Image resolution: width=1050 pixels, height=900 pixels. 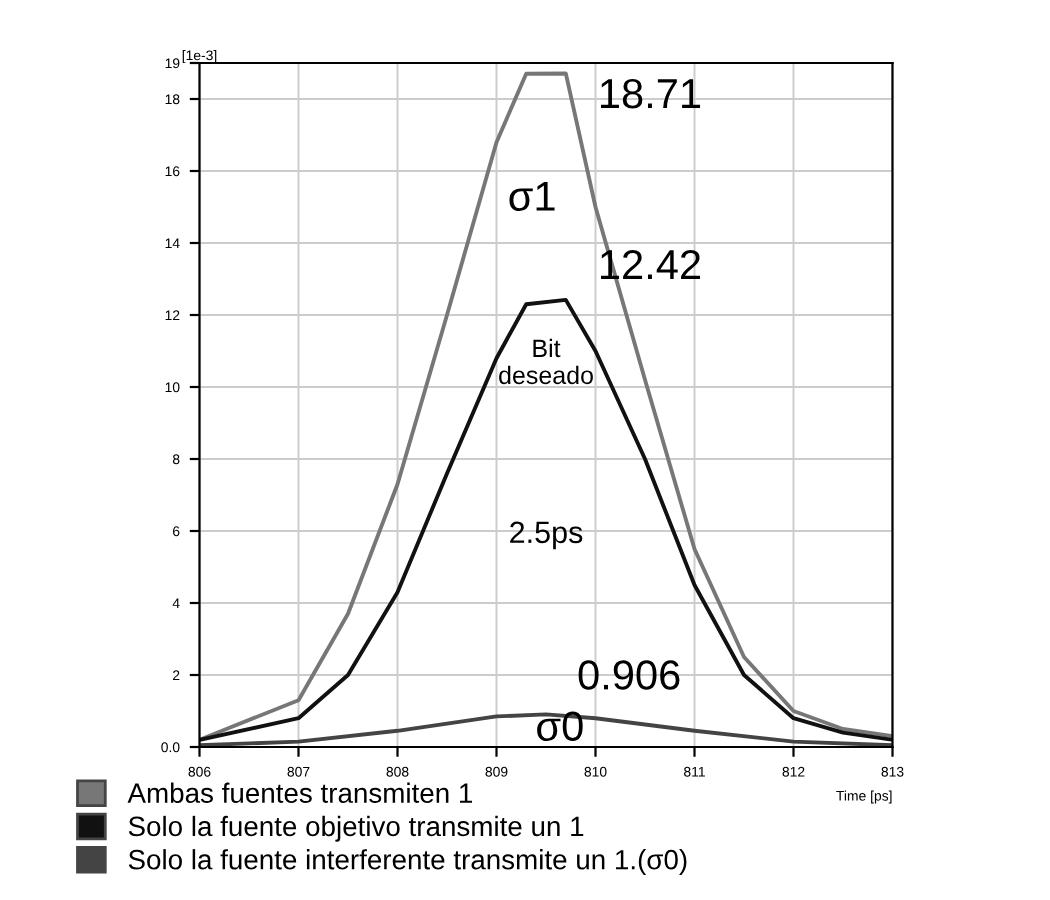 What do you see at coordinates (356, 828) in the screenshot?
I see `legend-label: Solo la fuente objetivo transmite un 1` at bounding box center [356, 828].